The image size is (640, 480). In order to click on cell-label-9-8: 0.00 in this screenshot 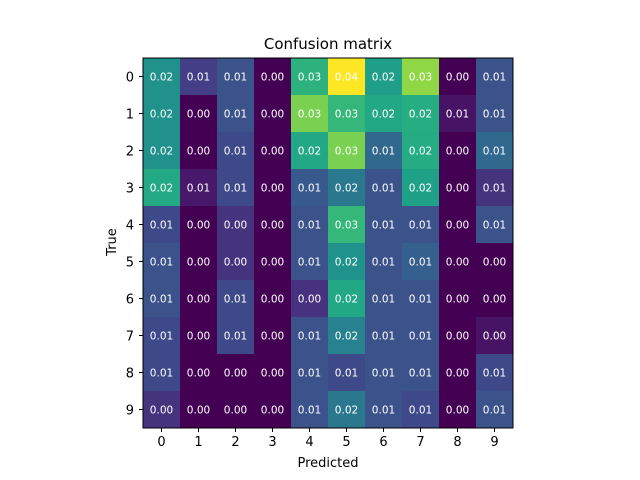, I will do `click(457, 411)`.